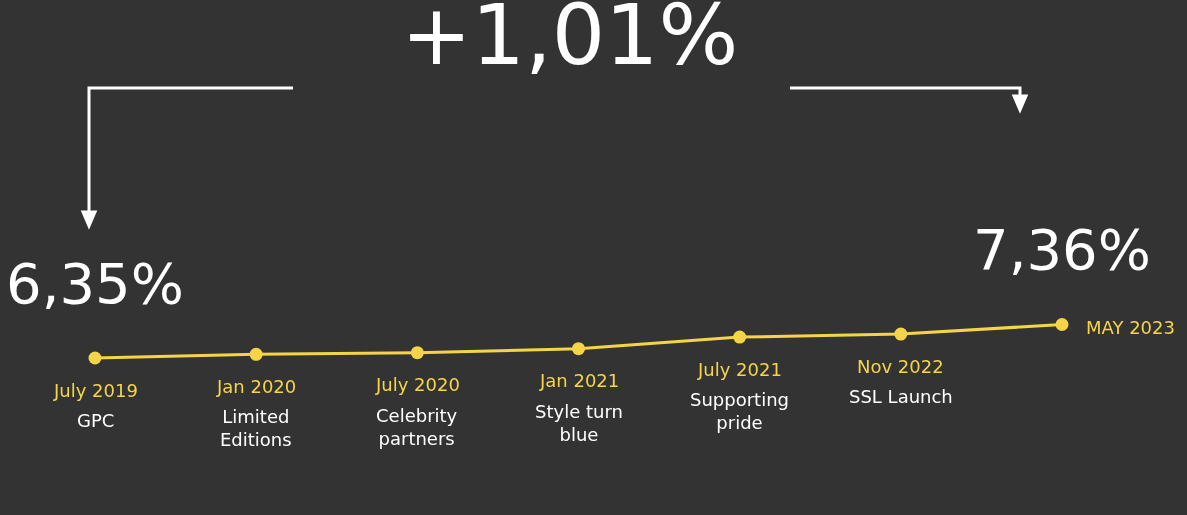  What do you see at coordinates (1130, 327) in the screenshot?
I see `x-tick-label: MAY 2023` at bounding box center [1130, 327].